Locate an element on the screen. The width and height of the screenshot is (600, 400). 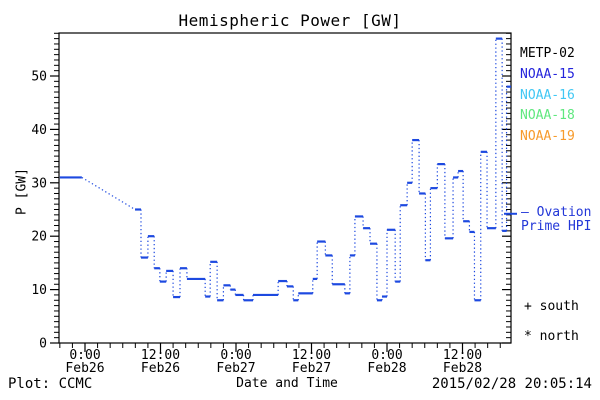
plot-timestamp: 2015/02/28 20:05:14 is located at coordinates (511, 384).